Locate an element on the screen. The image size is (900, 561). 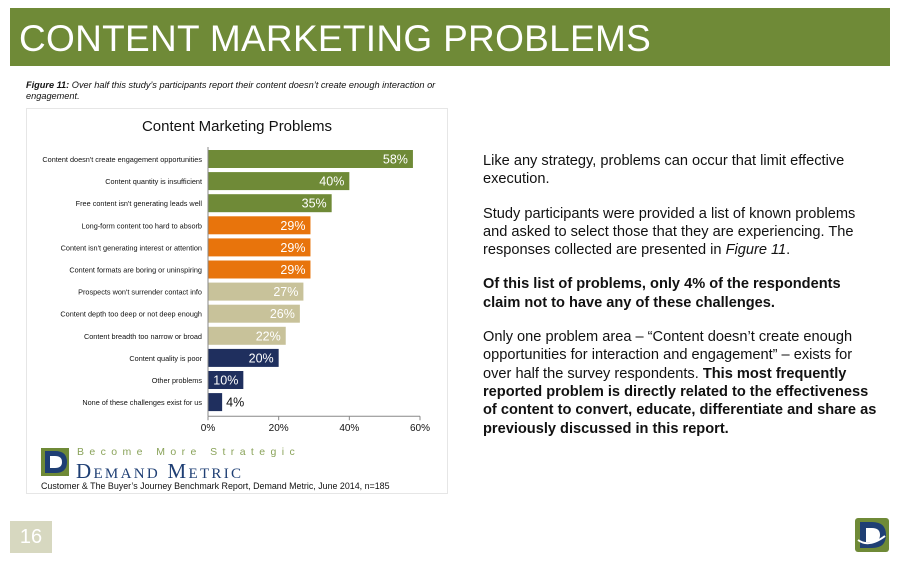
title-bar: CONTENT MARKETING PROBLEMS is located at coordinates (450, 37).